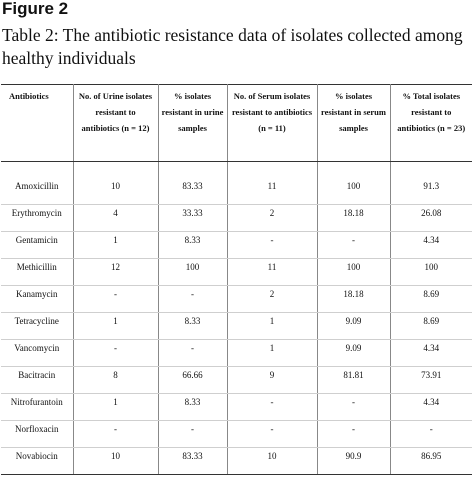 The width and height of the screenshot is (474, 495). I want to click on cell-antibiotic-name: Norfloxacin, so click(37, 434).